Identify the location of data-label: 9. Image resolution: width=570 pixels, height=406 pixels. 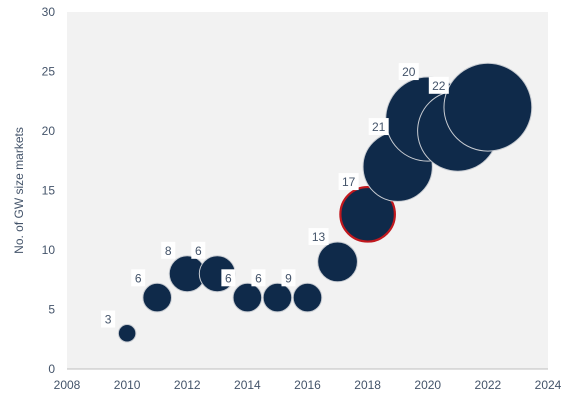
(288, 278).